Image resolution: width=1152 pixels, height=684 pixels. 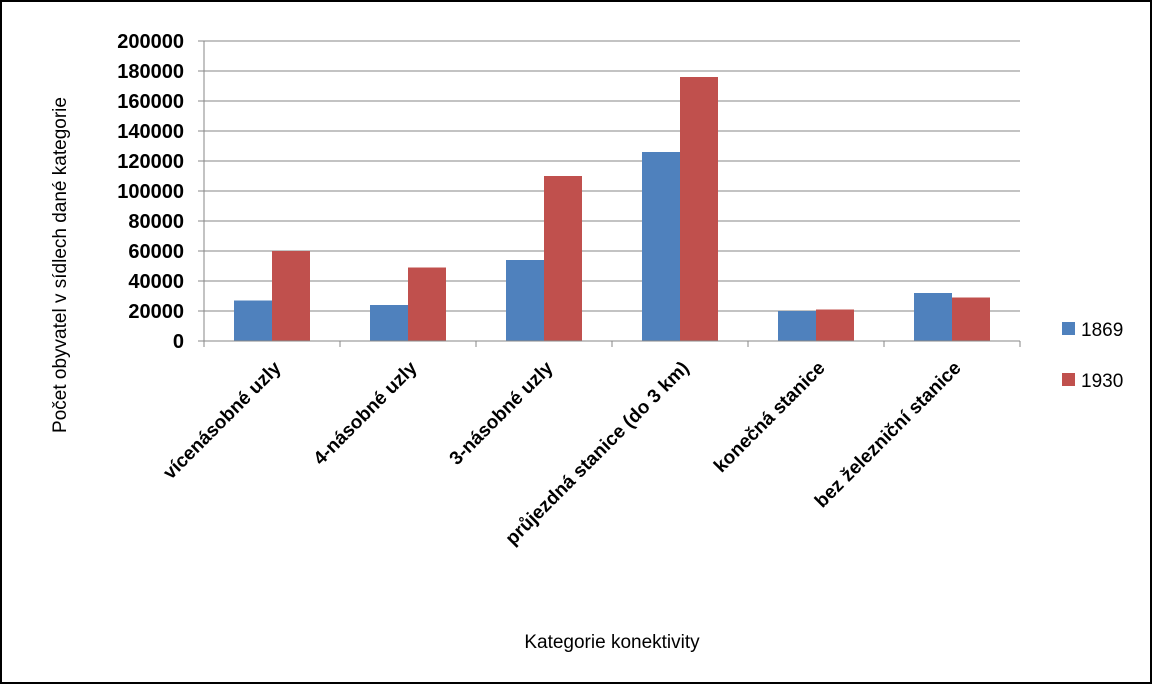 I want to click on x-tick-label: 3-násobné uzly, so click(x=502, y=413).